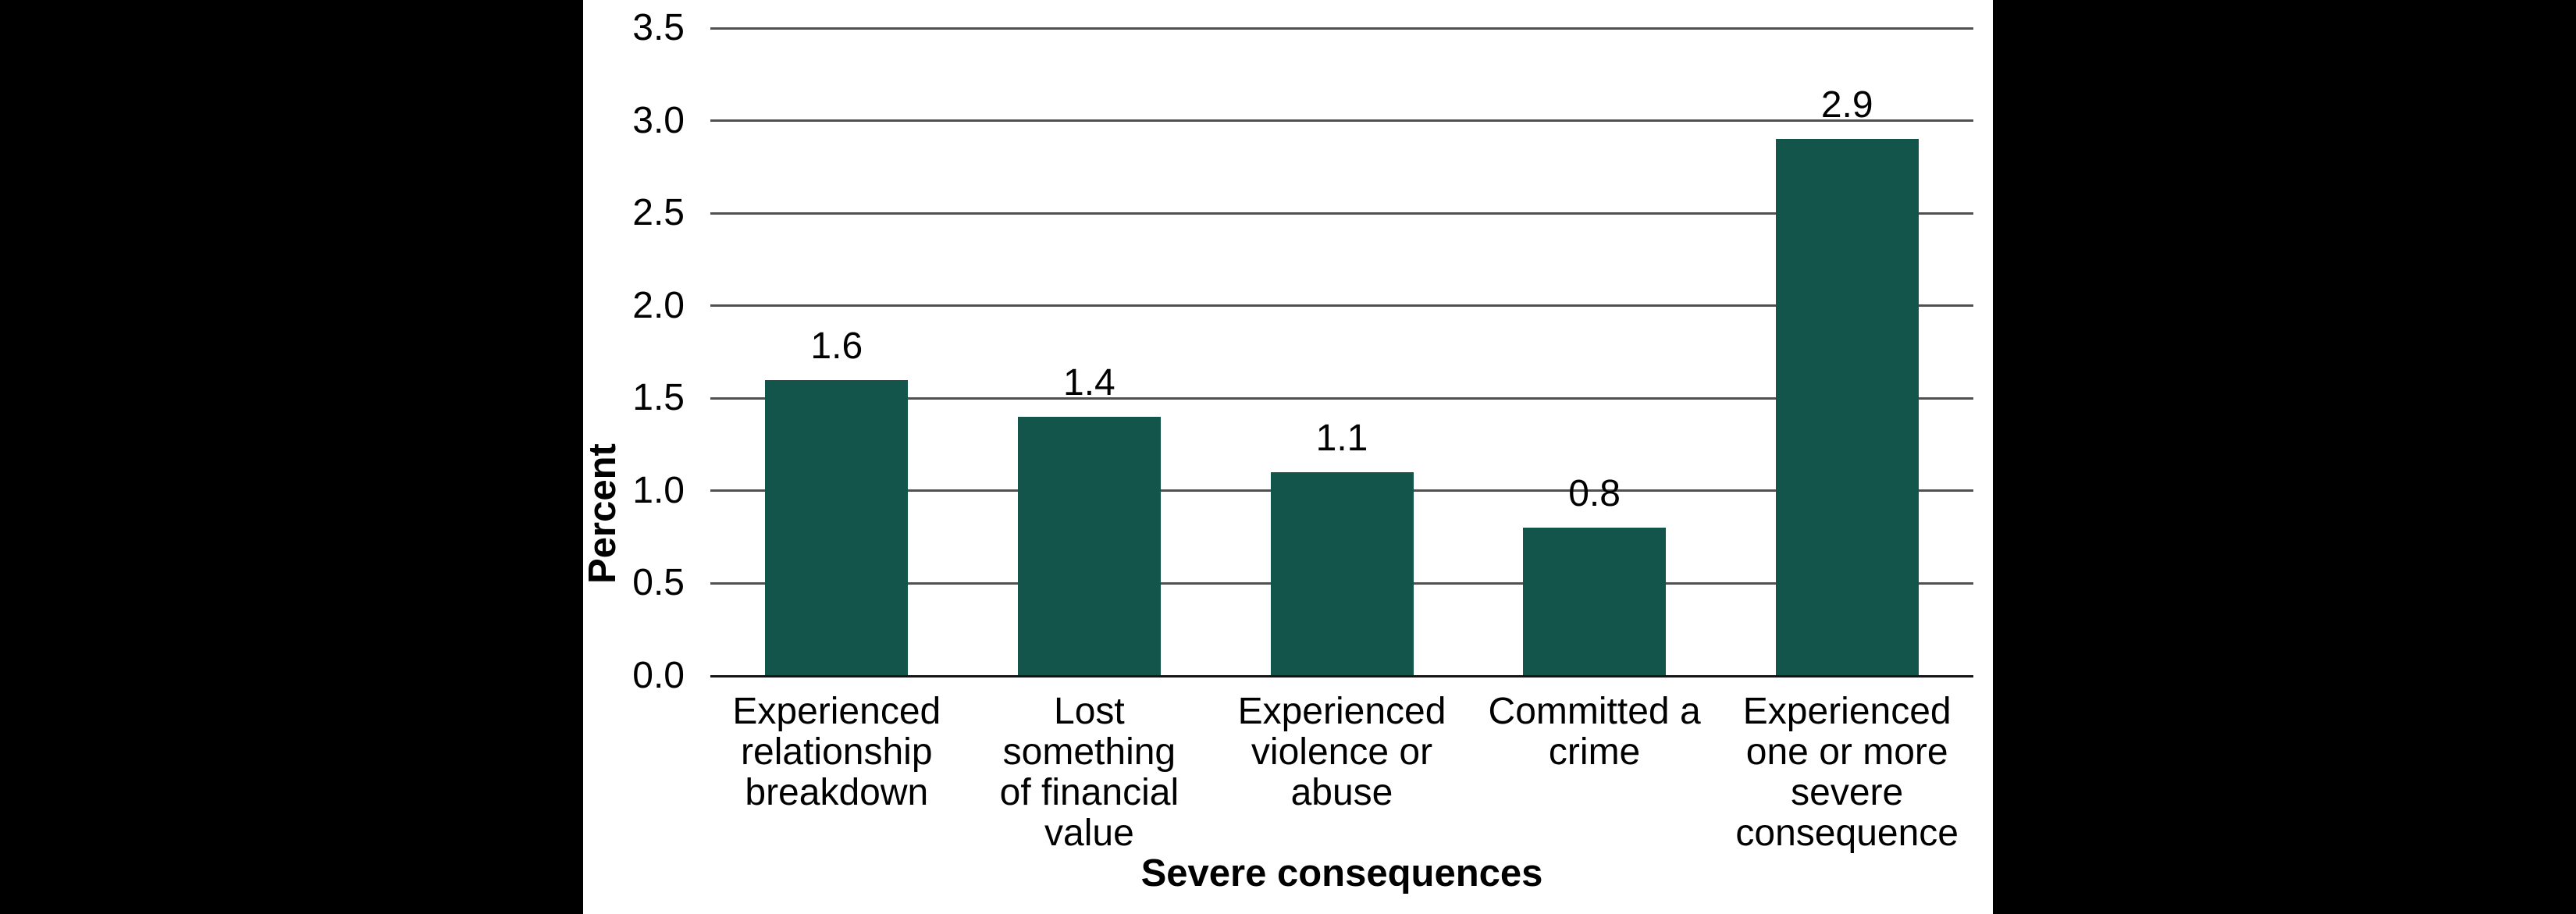 This screenshot has width=2576, height=914. What do you see at coordinates (836, 346) in the screenshot?
I see `bar-value-label: 1.6` at bounding box center [836, 346].